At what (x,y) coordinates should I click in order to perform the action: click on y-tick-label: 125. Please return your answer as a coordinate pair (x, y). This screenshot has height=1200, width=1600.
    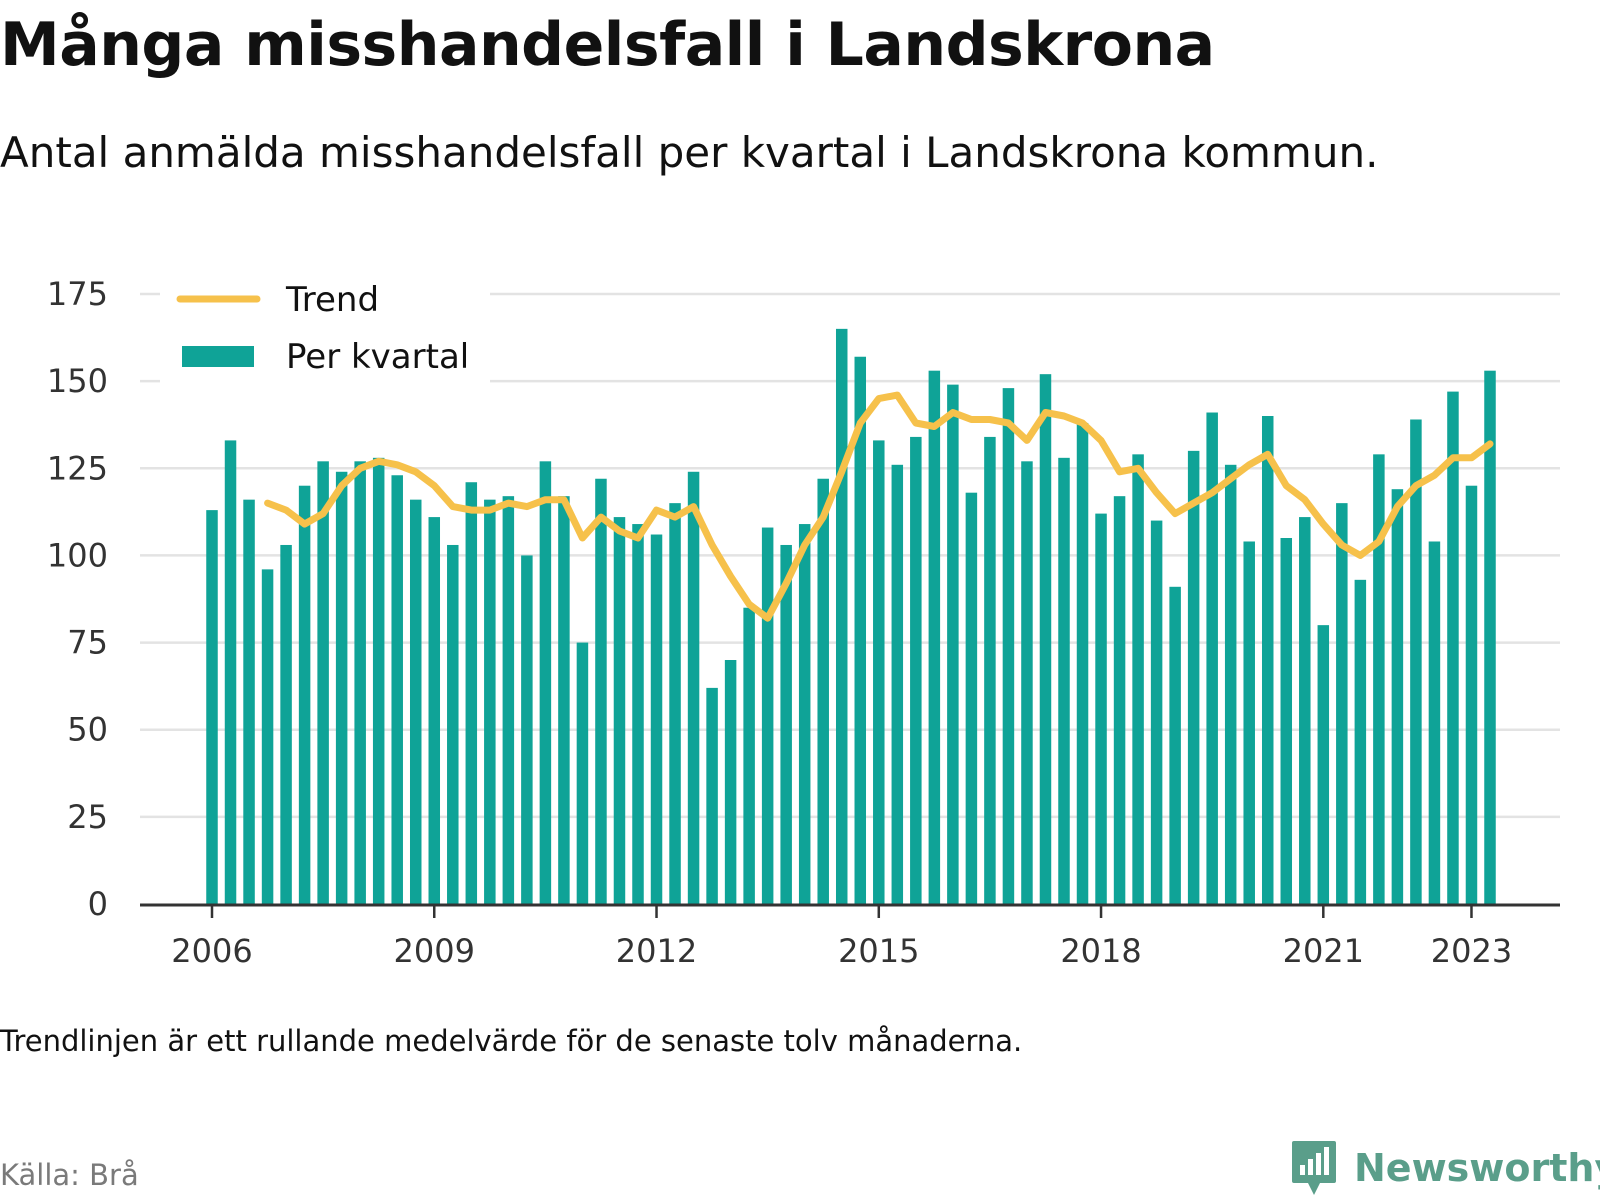
    Looking at the image, I should click on (77, 468).